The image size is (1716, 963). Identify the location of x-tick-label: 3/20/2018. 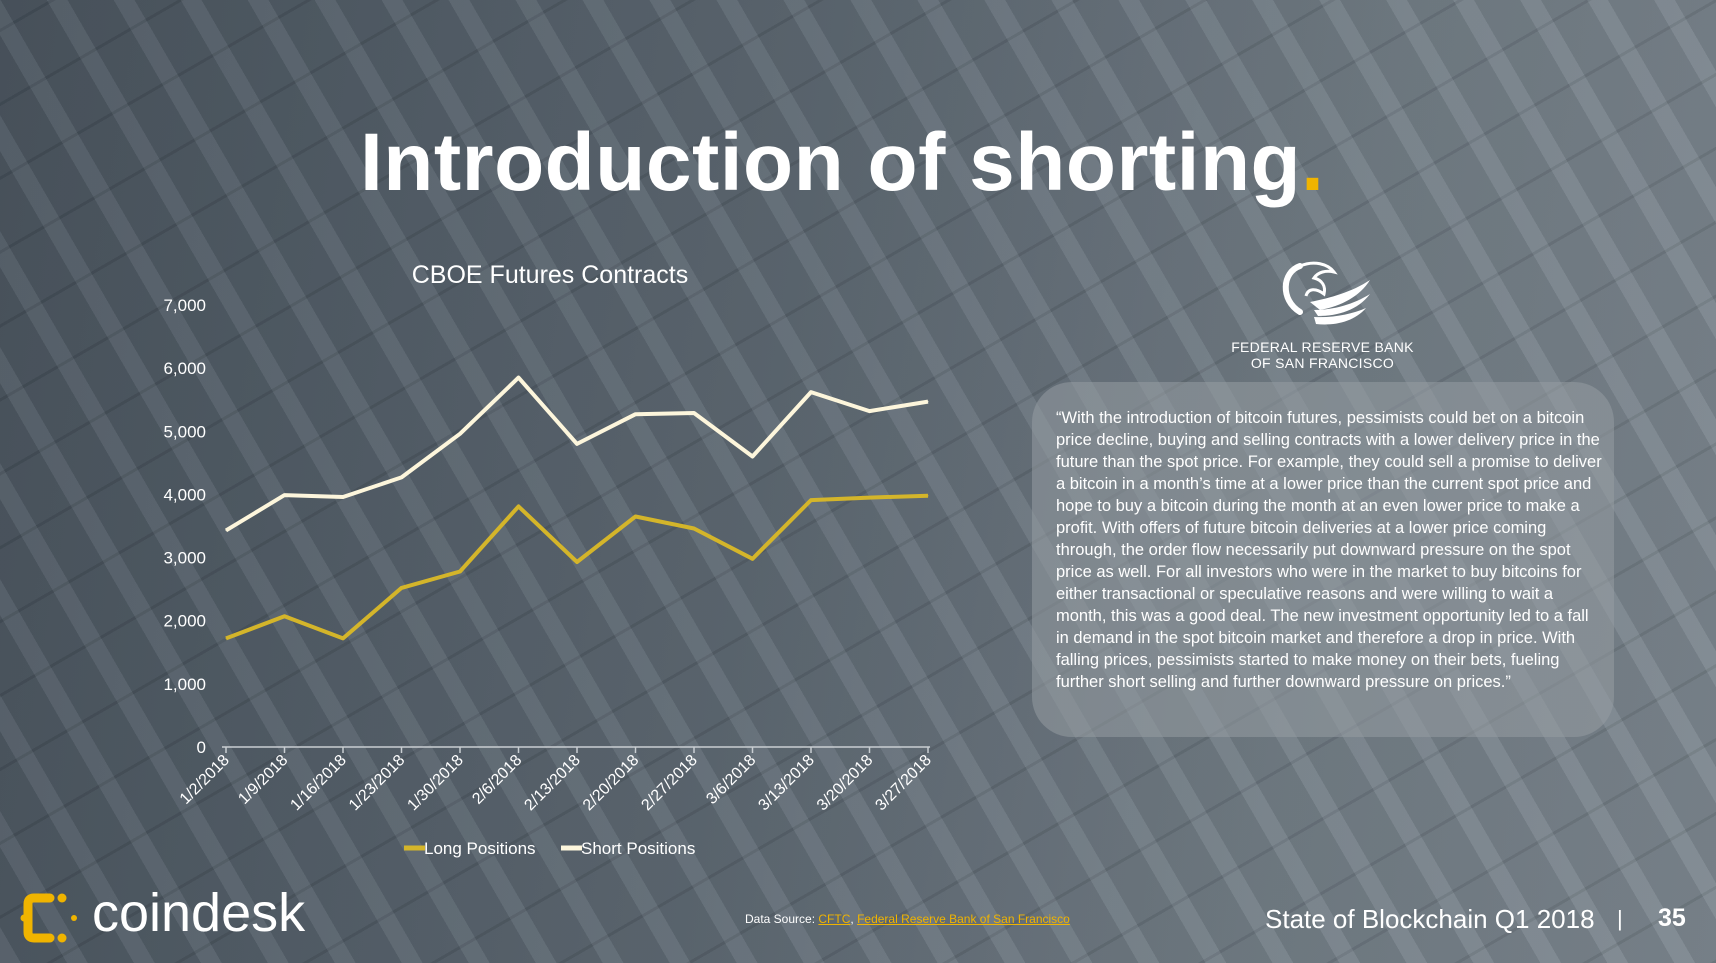
(845, 783).